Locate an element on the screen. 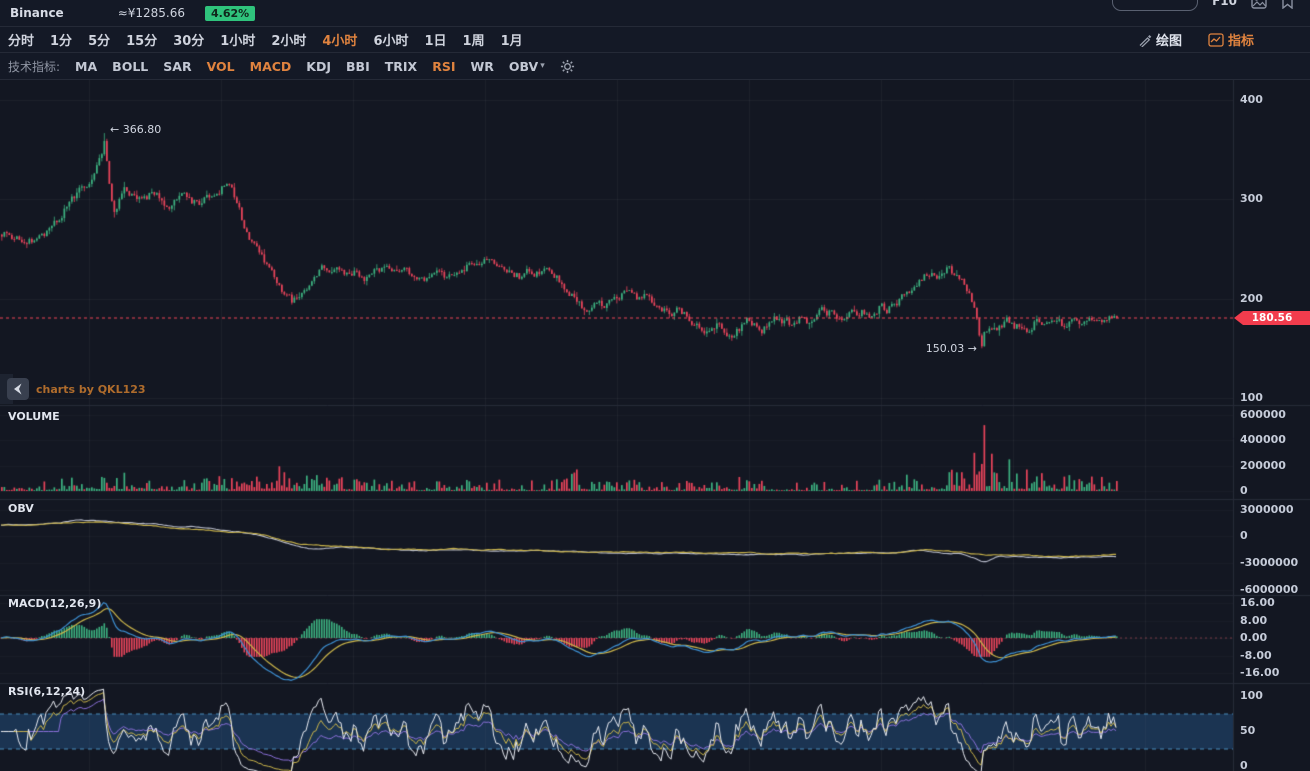  axis-tick-macd: 8.00 is located at coordinates (1254, 620).